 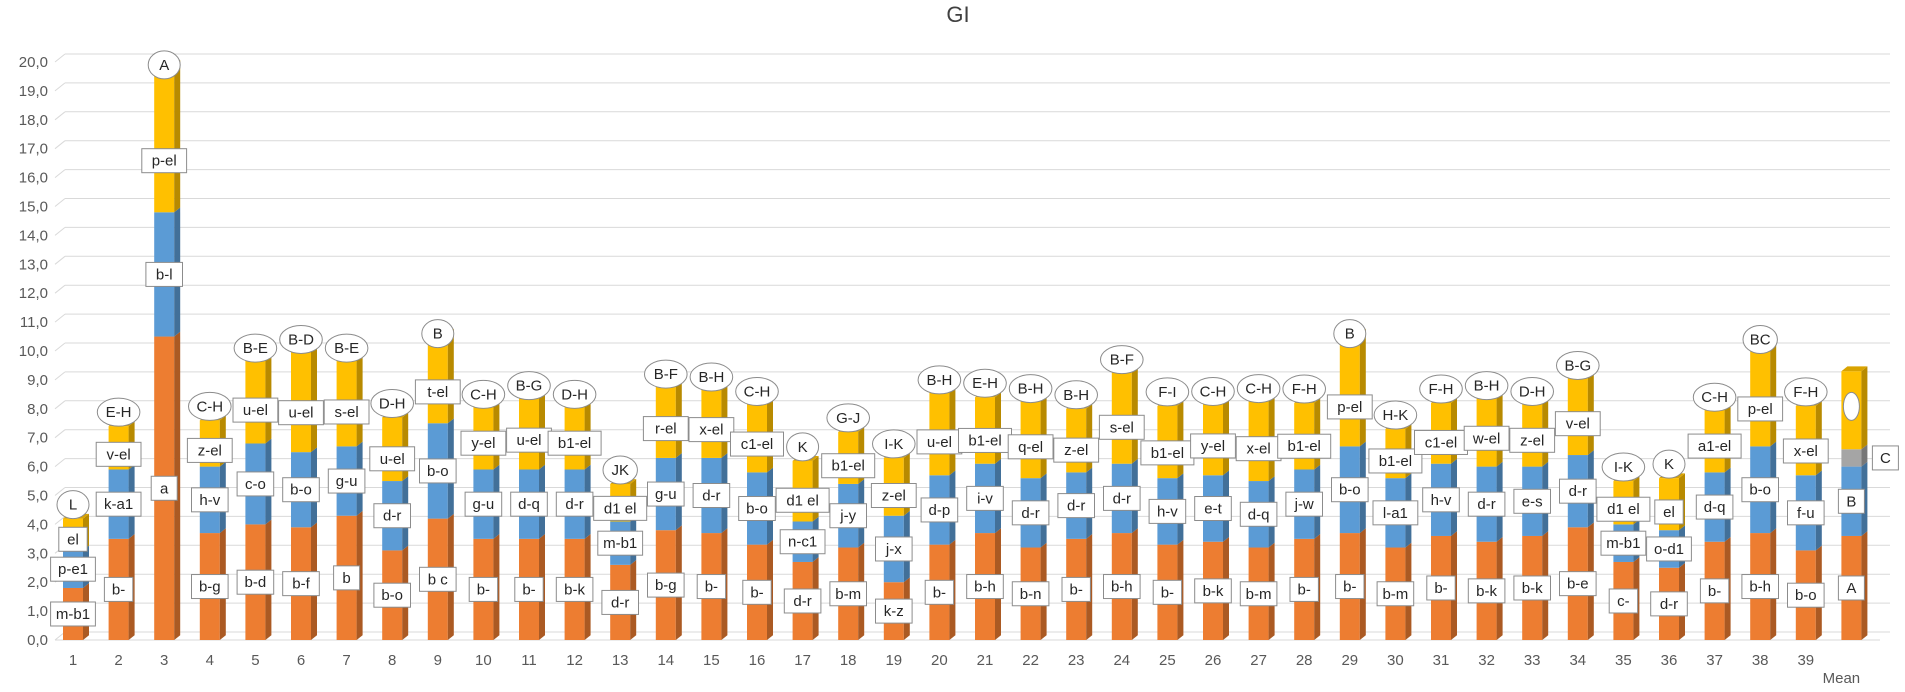 What do you see at coordinates (1623, 601) in the screenshot?
I see `bar-label-text: c-` at bounding box center [1623, 601].